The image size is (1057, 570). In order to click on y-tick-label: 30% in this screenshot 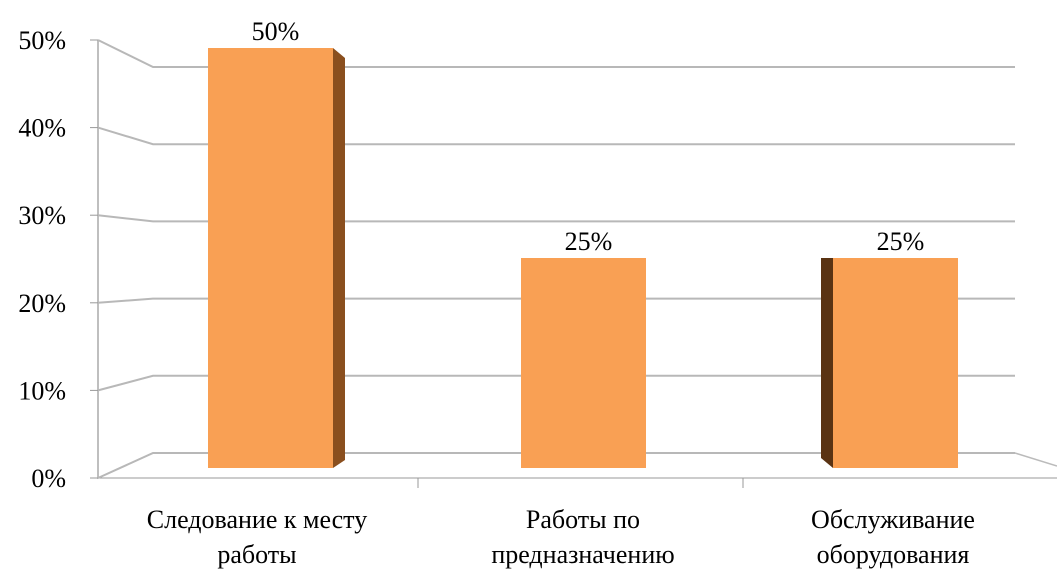, I will do `click(42, 215)`.